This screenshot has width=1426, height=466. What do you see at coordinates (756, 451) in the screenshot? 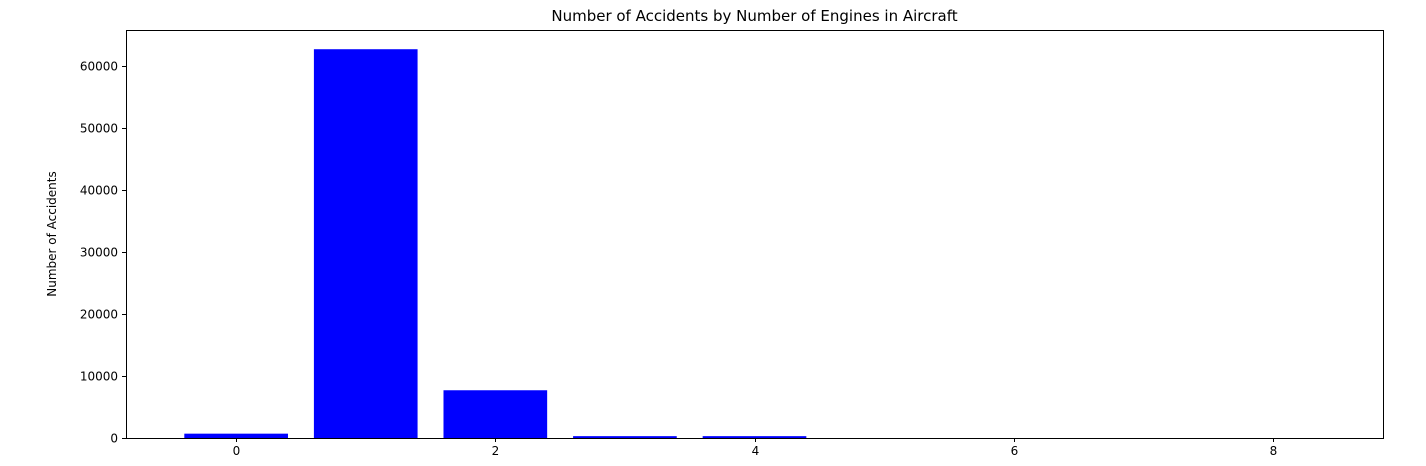
I see `x-tick-label: 4` at bounding box center [756, 451].